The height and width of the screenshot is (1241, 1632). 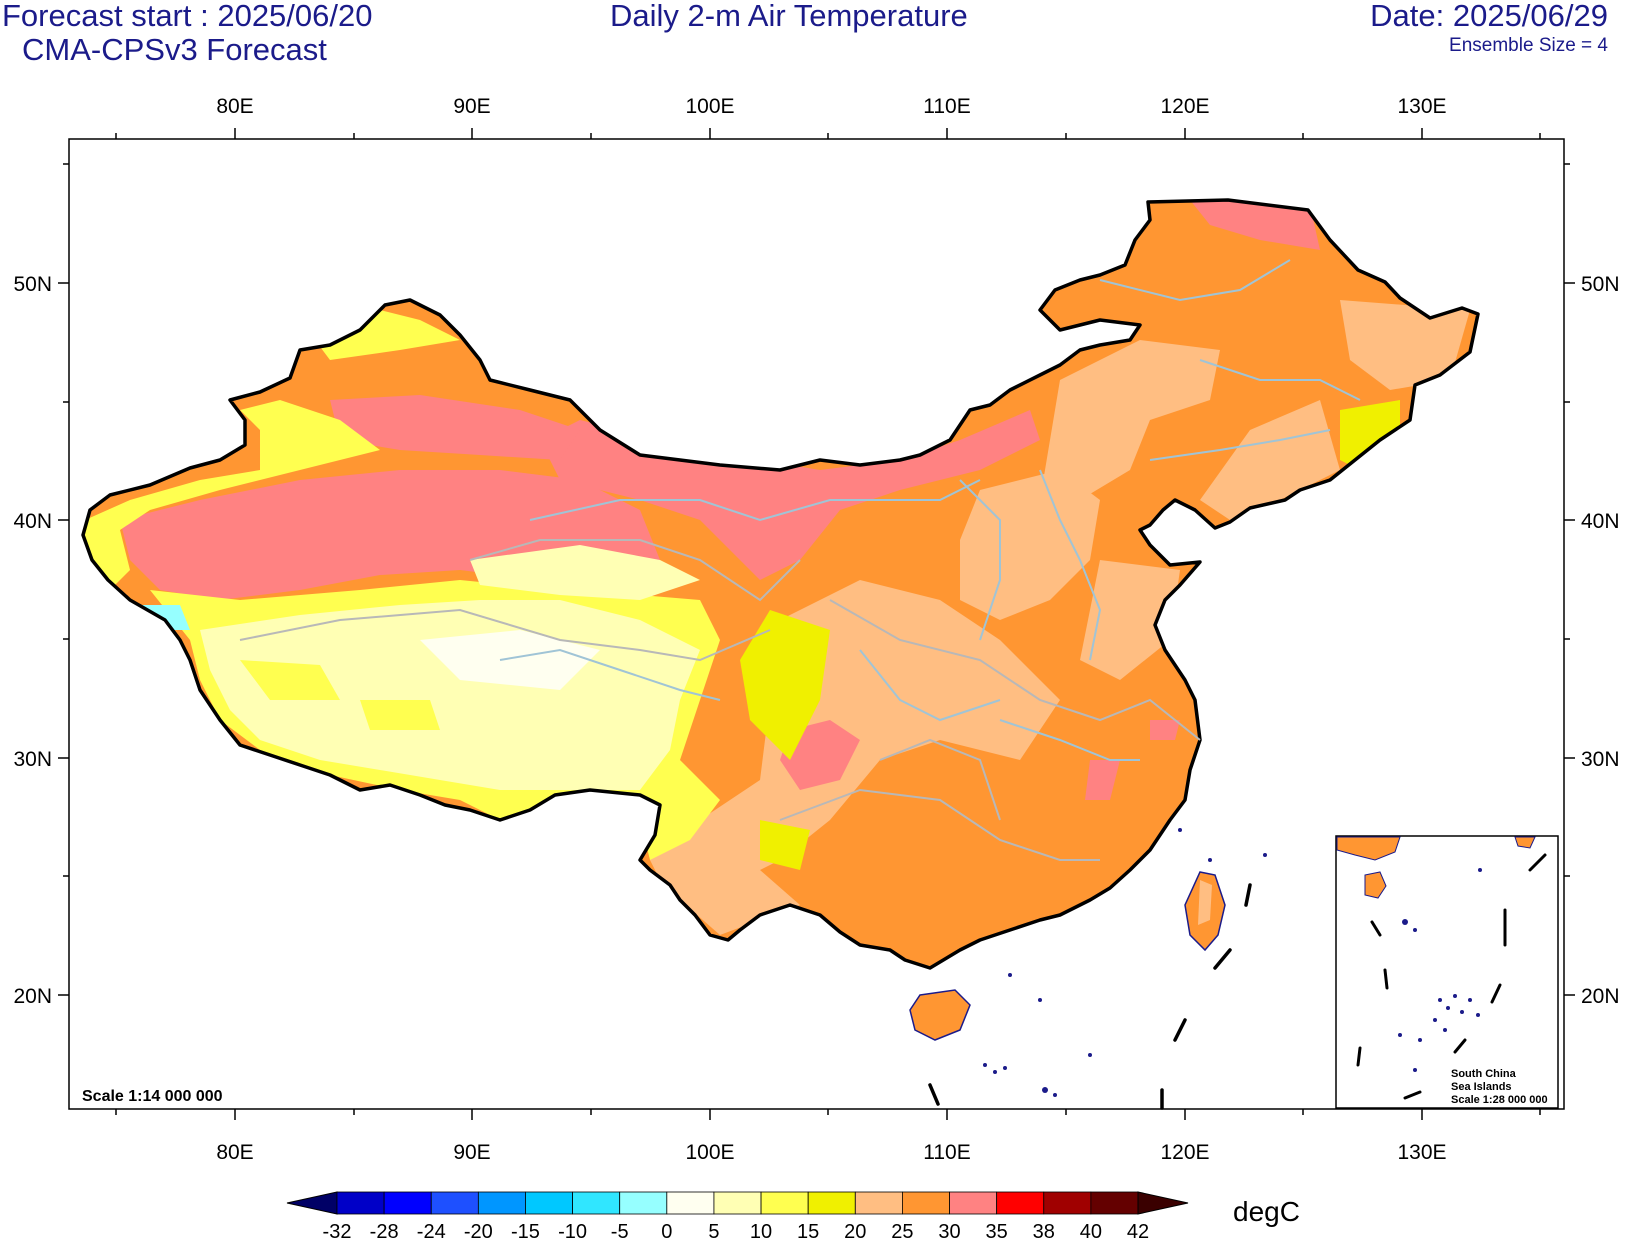 I want to click on hainan-island, so click(x=940, y=1015).